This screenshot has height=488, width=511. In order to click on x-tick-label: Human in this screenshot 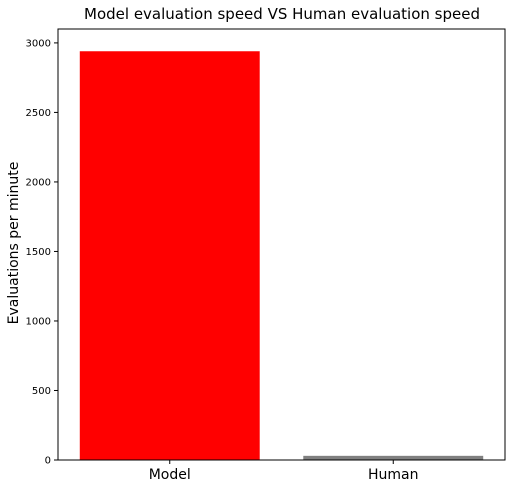, I will do `click(393, 475)`.